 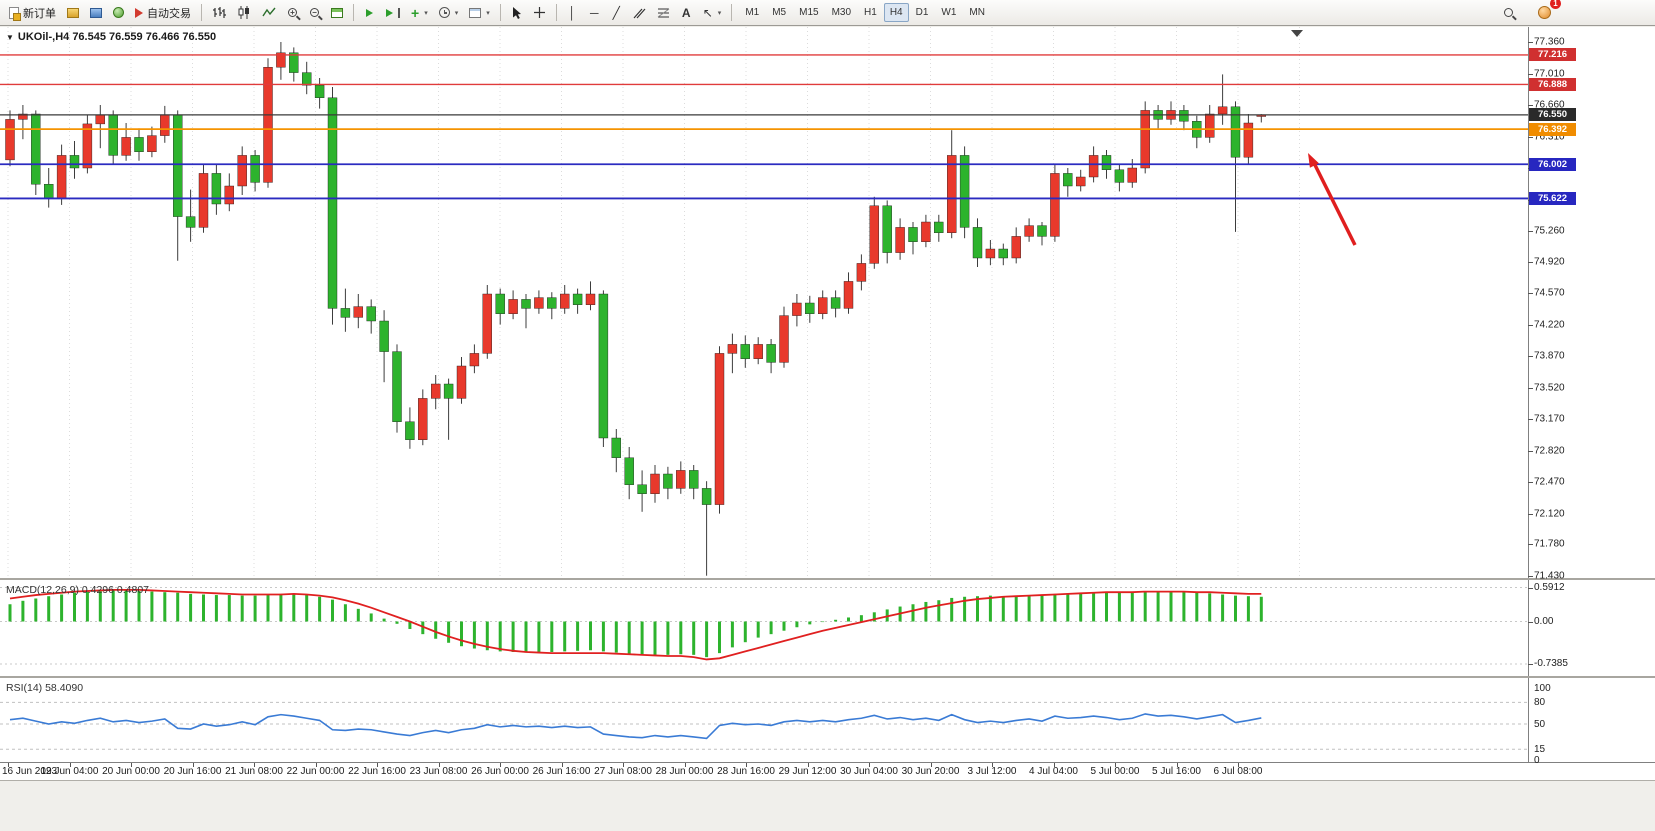 I want to click on data-window-button, so click(x=96, y=12).